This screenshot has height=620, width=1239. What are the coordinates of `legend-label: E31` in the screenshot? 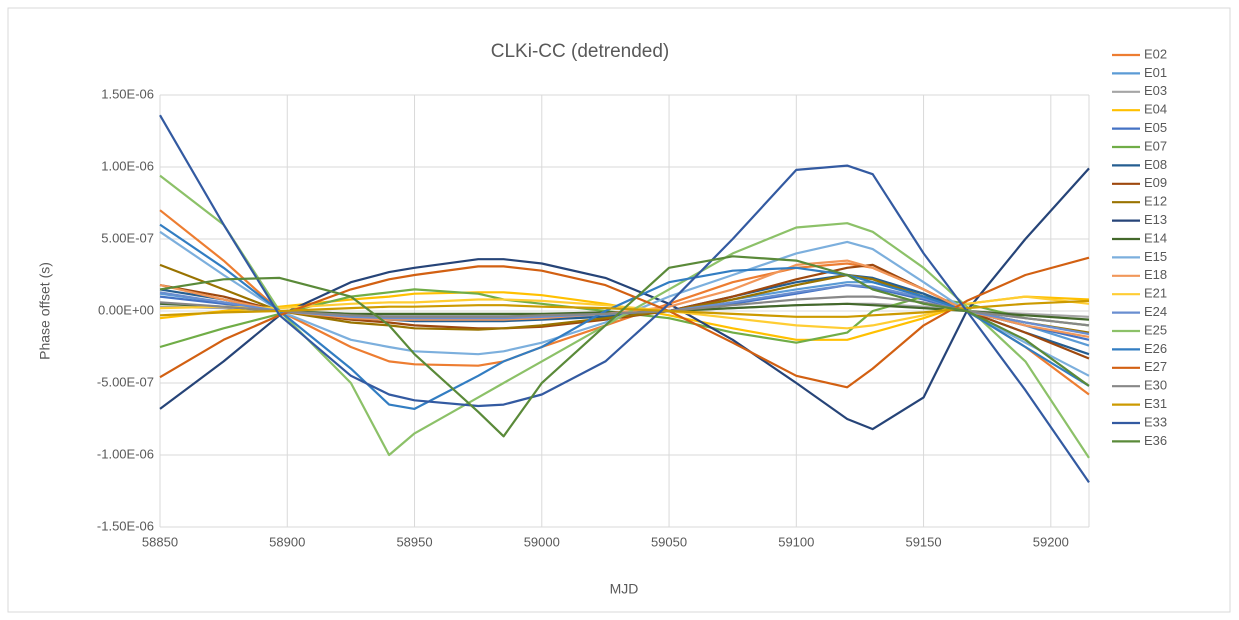 It's located at (1155, 403).